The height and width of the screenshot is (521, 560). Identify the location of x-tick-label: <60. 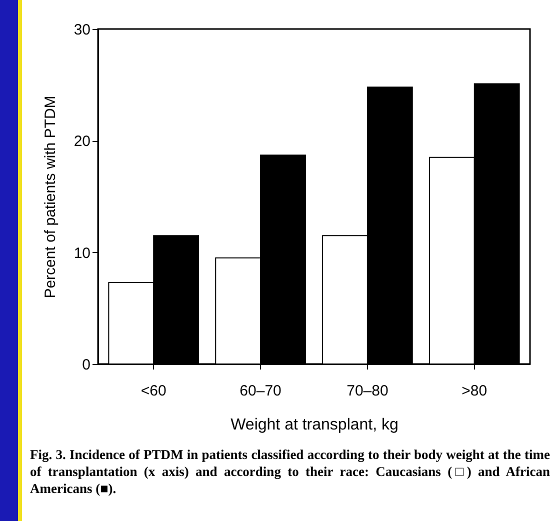
(153, 391).